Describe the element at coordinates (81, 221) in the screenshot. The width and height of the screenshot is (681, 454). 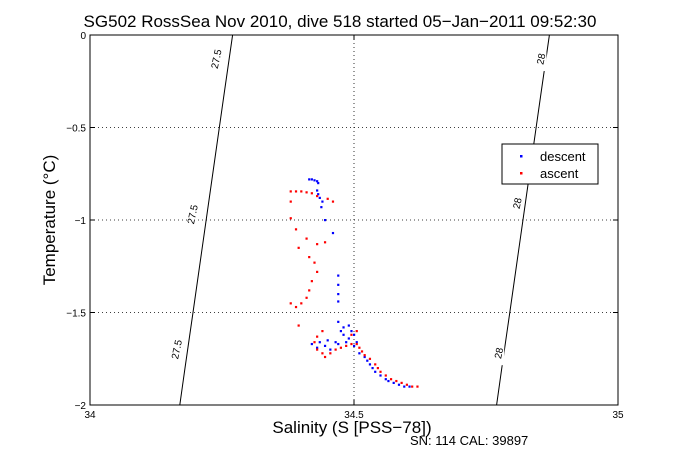
I see `y-tick-label: −1` at that location.